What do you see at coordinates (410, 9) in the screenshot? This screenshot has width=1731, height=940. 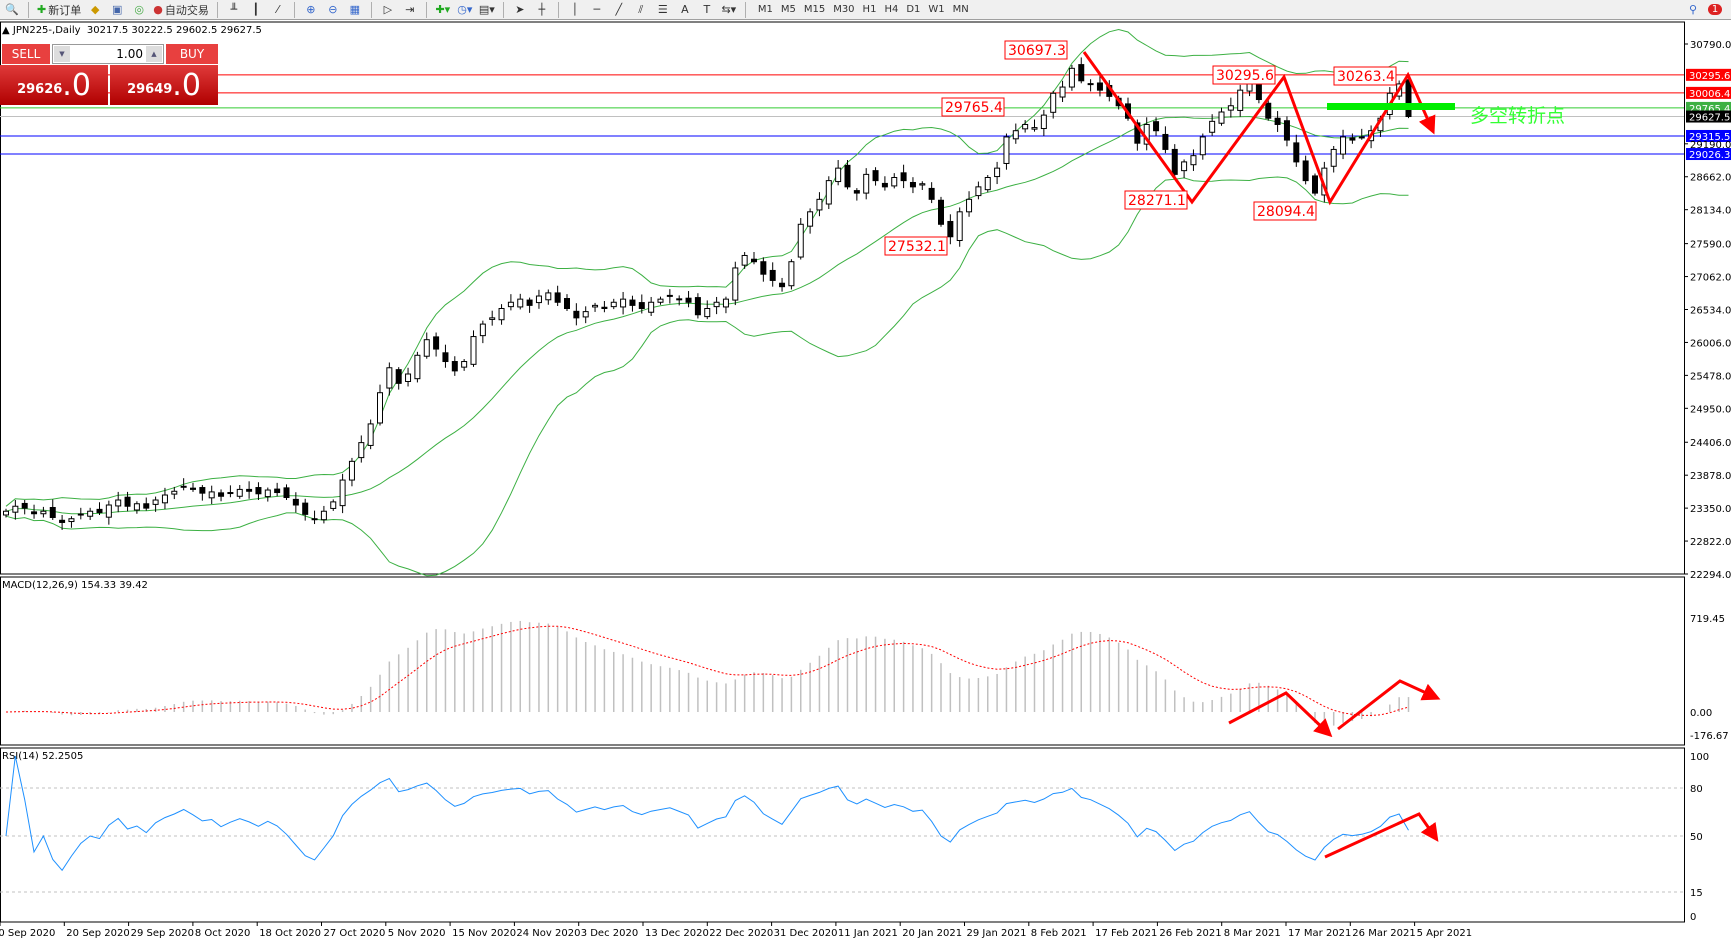 I see `chart-shift-icon: ⇥` at bounding box center [410, 9].